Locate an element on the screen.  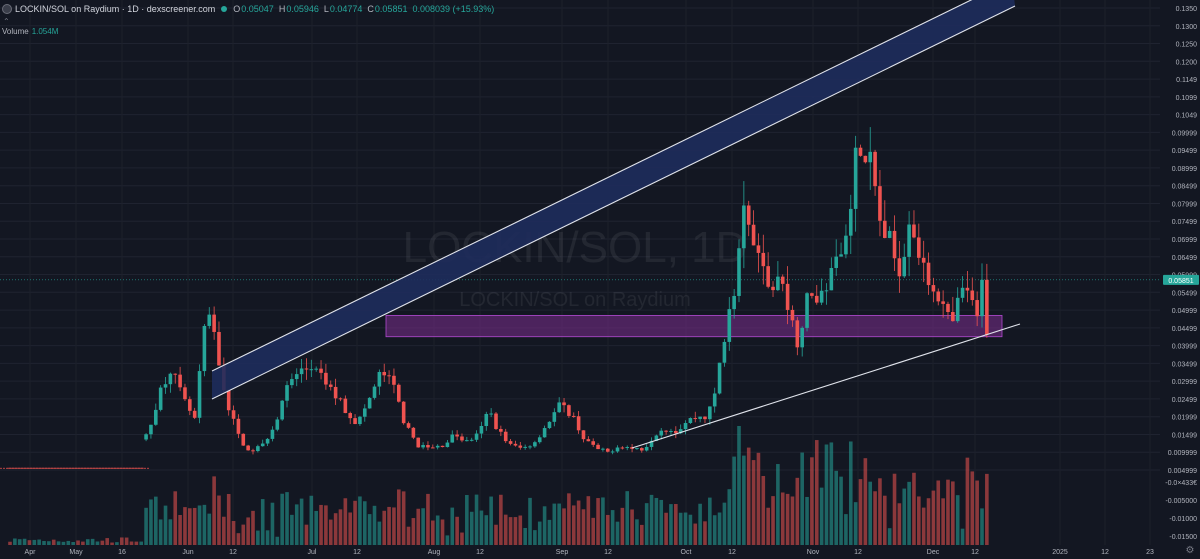
time-tick-label: May is located at coordinates (76, 552).